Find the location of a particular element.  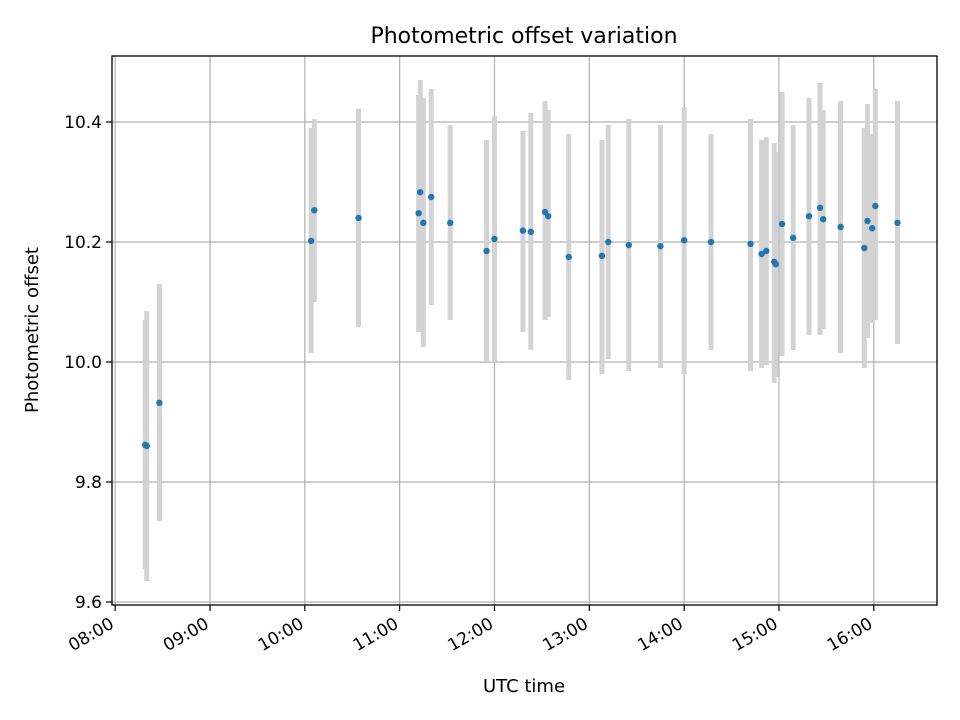

y-tick-label: 9.6 is located at coordinates (88, 603).